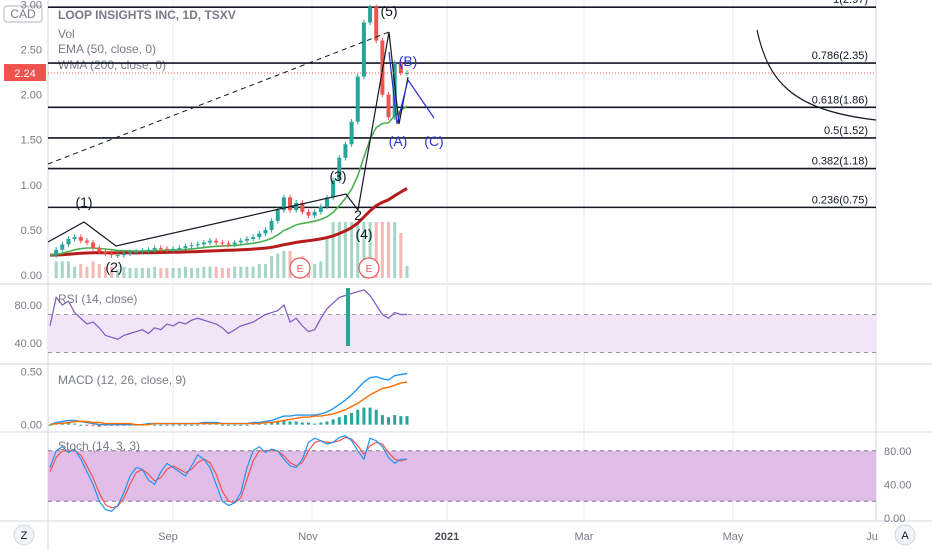 The image size is (932, 550). Describe the element at coordinates (31, 96) in the screenshot. I see `price-tick-label: 2.00` at that location.